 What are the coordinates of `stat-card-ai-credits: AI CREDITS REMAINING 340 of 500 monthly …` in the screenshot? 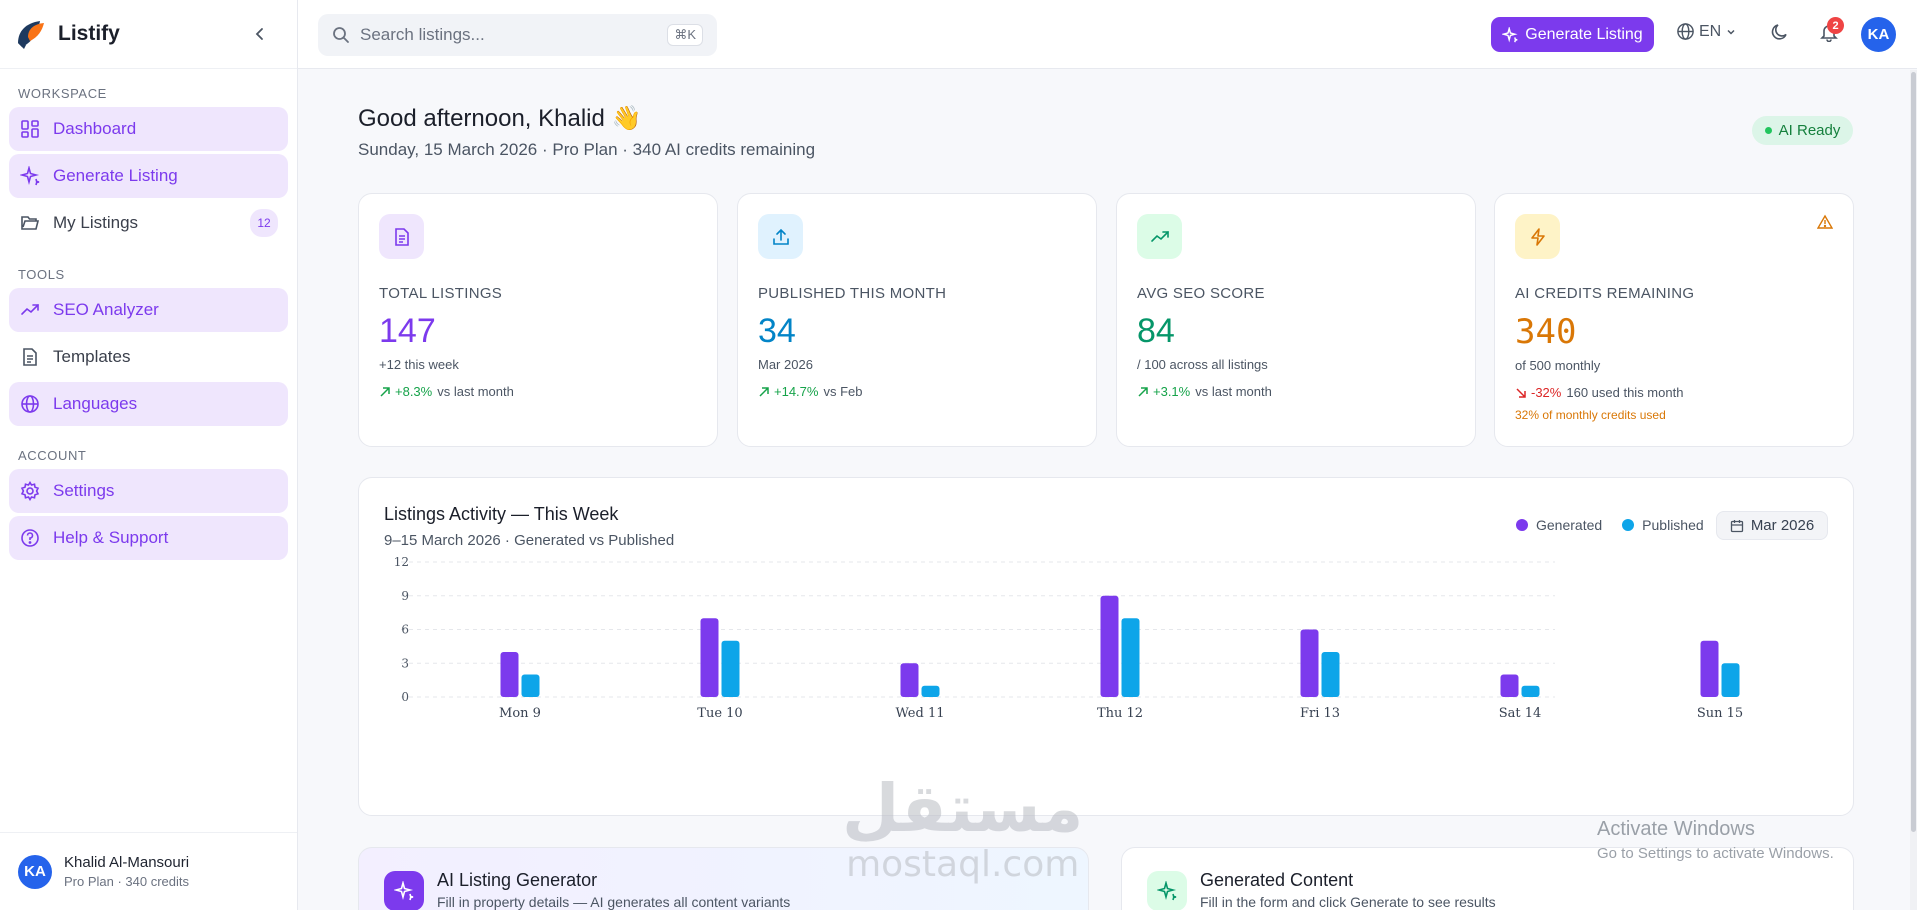 It's located at (1674, 320).